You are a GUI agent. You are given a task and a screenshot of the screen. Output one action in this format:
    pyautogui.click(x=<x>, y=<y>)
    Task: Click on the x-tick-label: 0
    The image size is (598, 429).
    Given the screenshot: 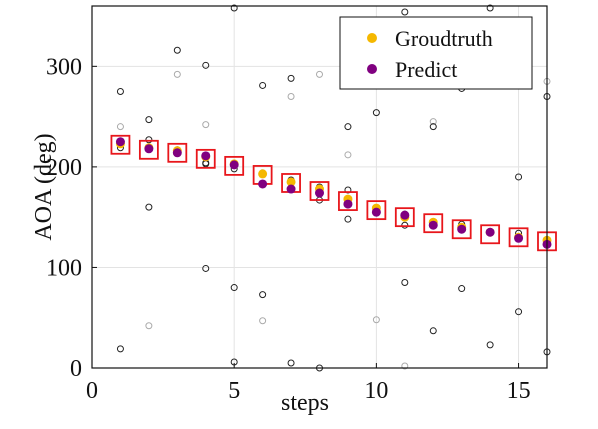 What is the action you would take?
    pyautogui.click(x=92, y=391)
    